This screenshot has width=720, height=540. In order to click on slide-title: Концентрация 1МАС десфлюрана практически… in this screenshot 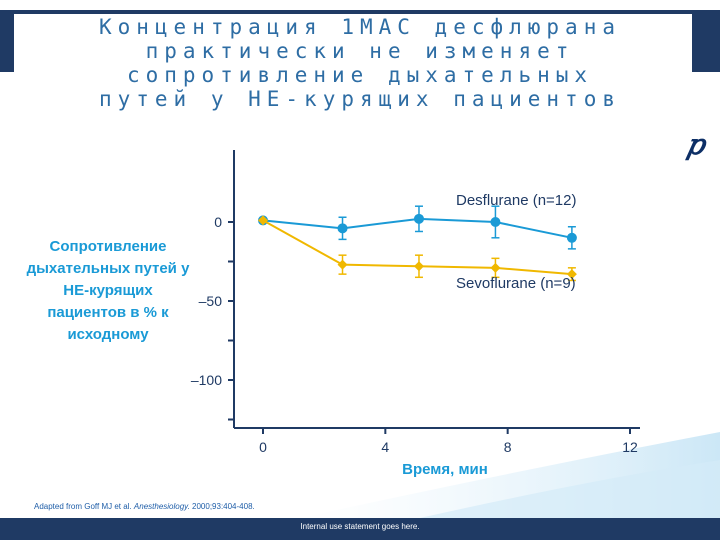, I will do `click(359, 63)`.